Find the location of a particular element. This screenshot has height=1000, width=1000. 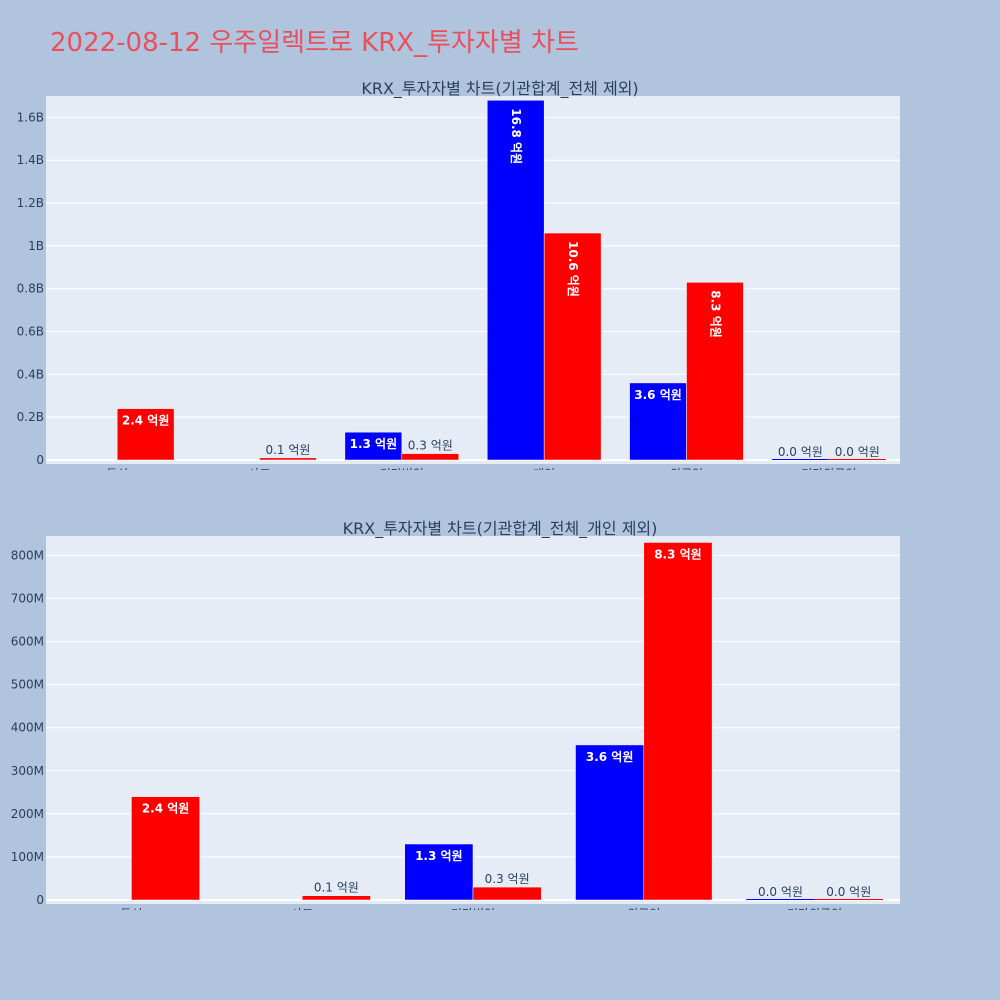

y-tick-label: 800M is located at coordinates (27, 555).